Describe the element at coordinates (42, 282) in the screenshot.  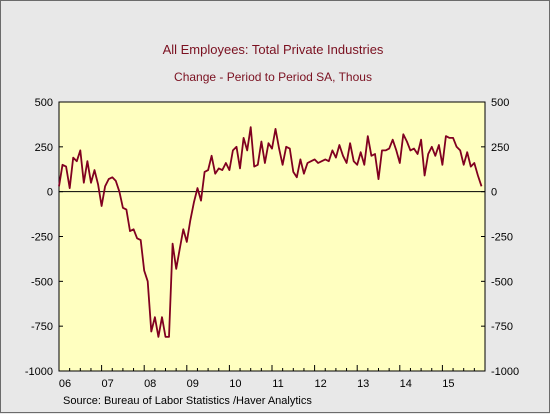
I see `y-tick-label-left: -500` at that location.